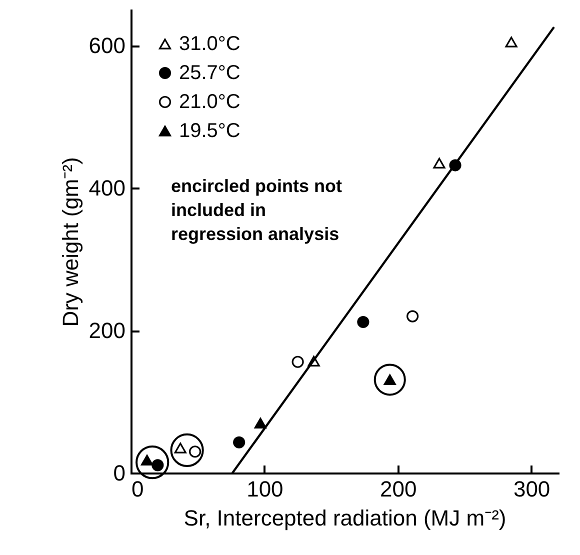 This screenshot has height=555, width=580. What do you see at coordinates (265, 489) in the screenshot?
I see `x-tick-label: 100` at bounding box center [265, 489].